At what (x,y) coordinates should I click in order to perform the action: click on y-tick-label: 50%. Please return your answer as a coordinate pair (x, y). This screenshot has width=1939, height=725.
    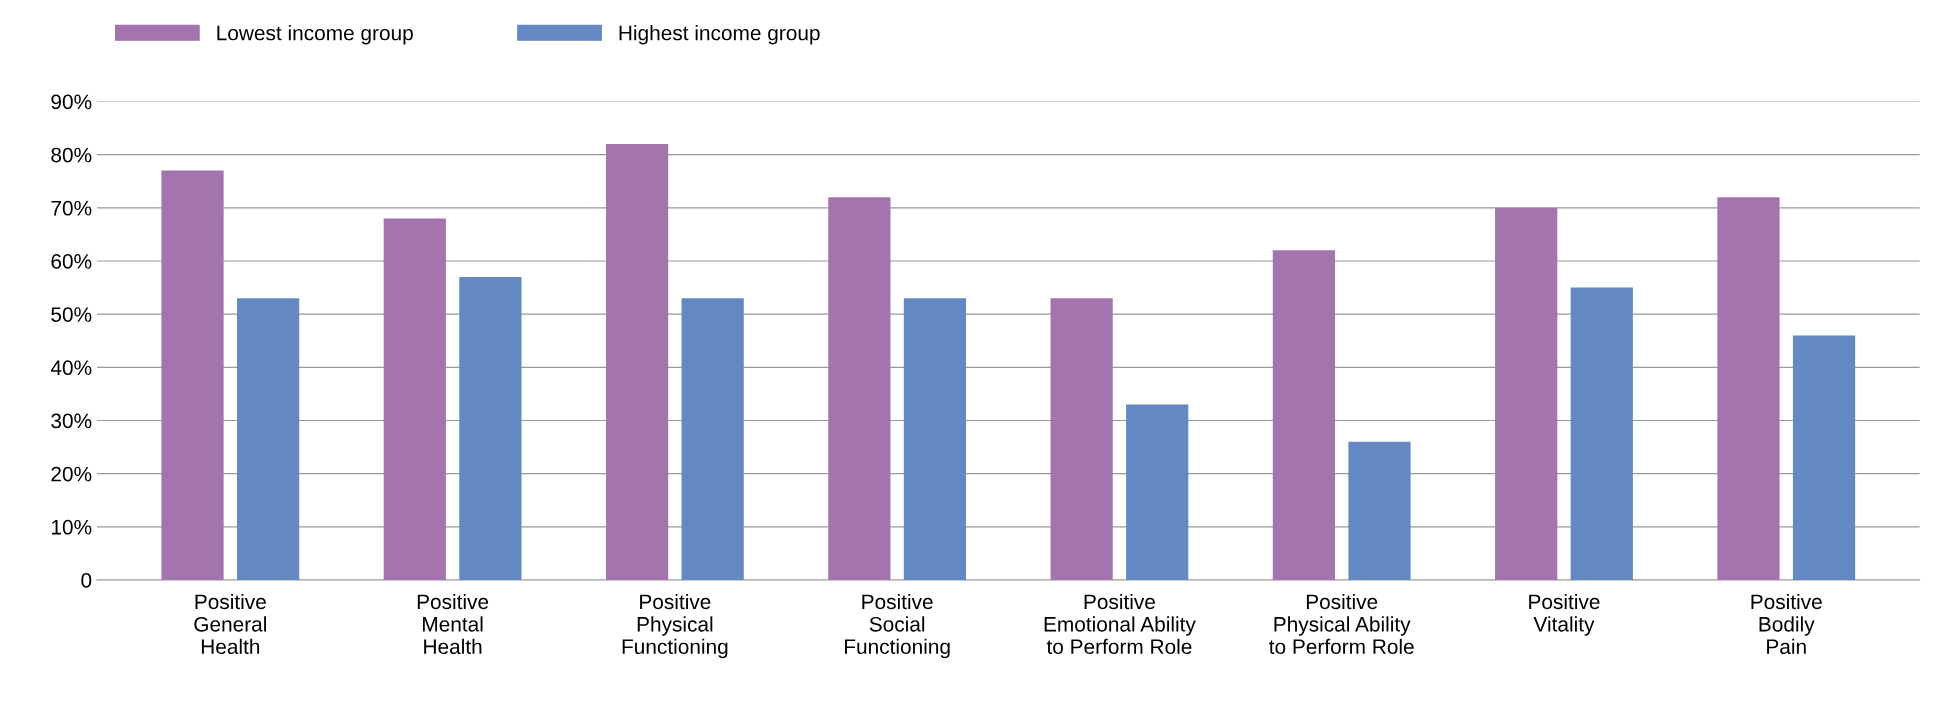
    Looking at the image, I should click on (71, 314).